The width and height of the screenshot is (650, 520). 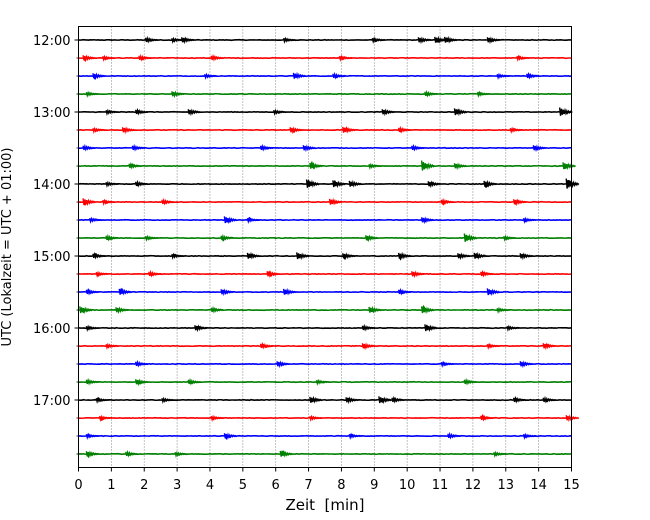 What do you see at coordinates (276, 485) in the screenshot?
I see `x-tick-label: 6` at bounding box center [276, 485].